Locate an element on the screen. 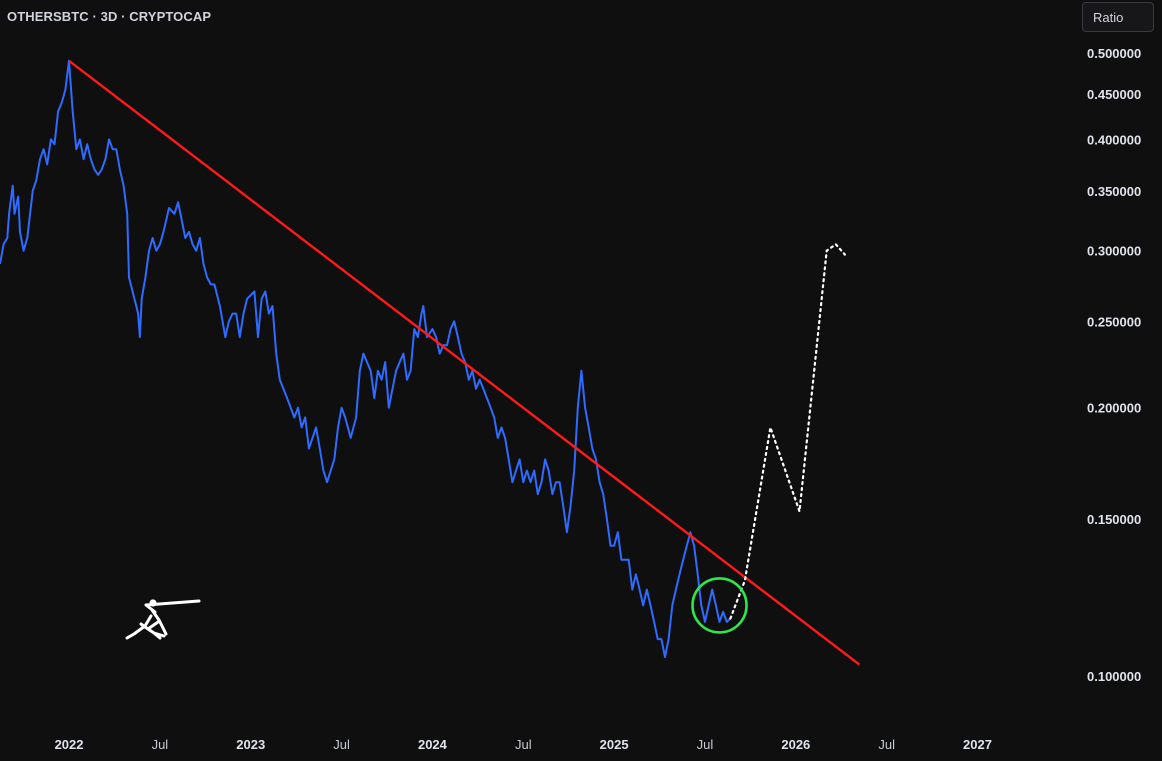 Image resolution: width=1162 pixels, height=761 pixels. x-tick-label: 2022 is located at coordinates (69, 744).